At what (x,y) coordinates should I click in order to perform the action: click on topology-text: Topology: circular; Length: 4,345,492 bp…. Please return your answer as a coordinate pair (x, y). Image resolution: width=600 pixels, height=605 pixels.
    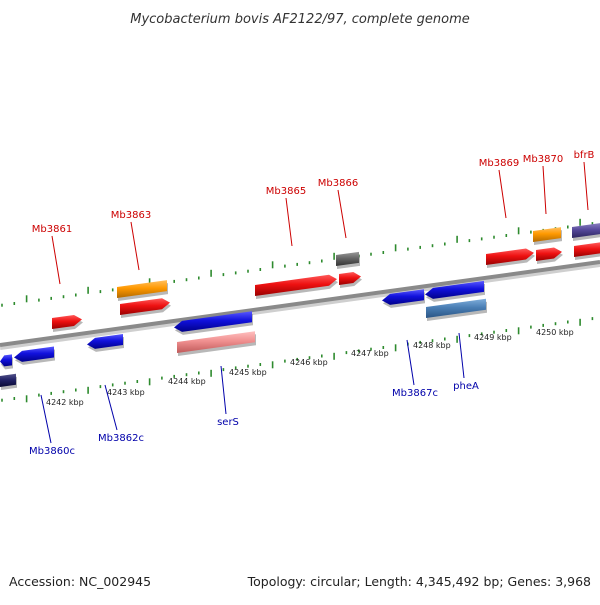
    Looking at the image, I should click on (419, 581).